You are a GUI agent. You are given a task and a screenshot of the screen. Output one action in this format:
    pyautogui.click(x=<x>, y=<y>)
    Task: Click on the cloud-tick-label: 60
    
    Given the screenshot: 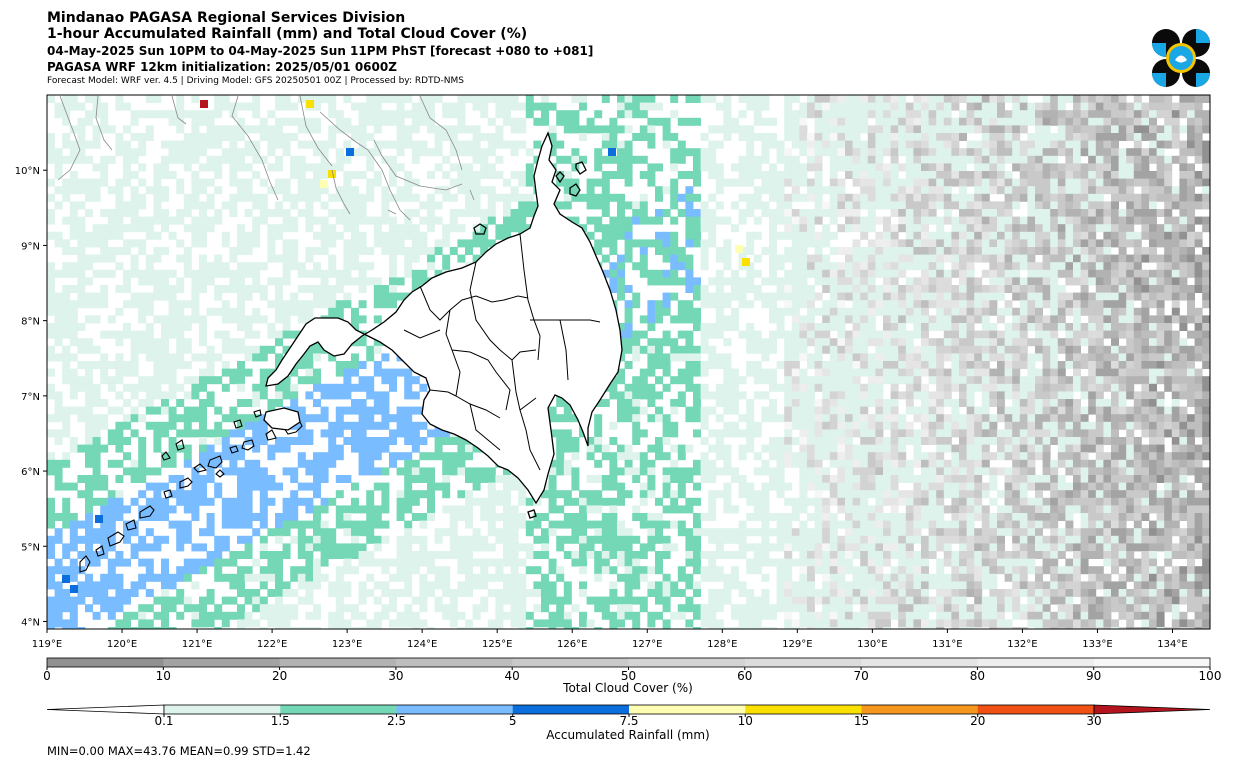 What is the action you would take?
    pyautogui.click(x=744, y=676)
    